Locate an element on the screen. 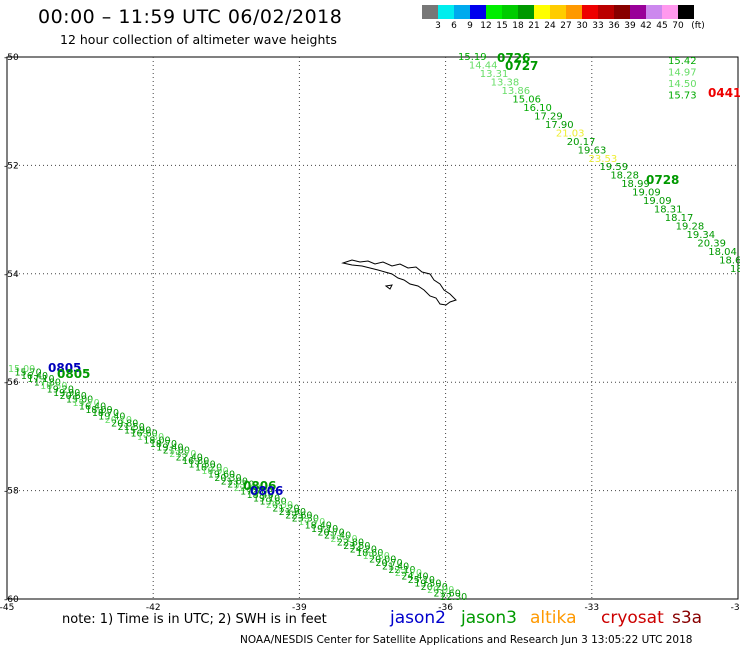  track-mark: 21.00 is located at coordinates (176, 451).